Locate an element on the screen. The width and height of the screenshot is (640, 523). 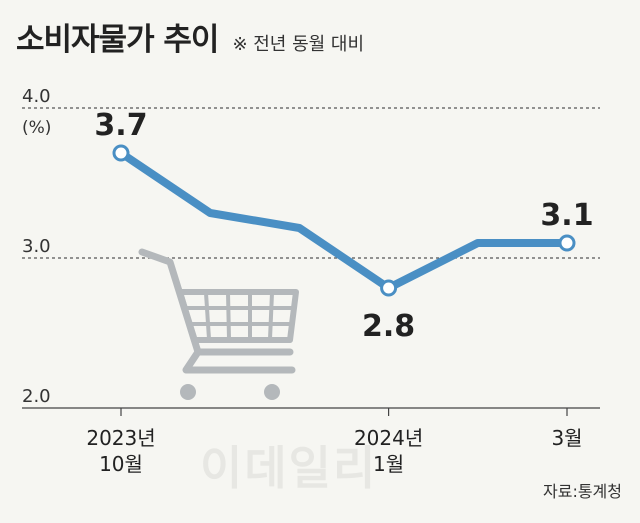
data-label: 3.7 is located at coordinates (120, 125).